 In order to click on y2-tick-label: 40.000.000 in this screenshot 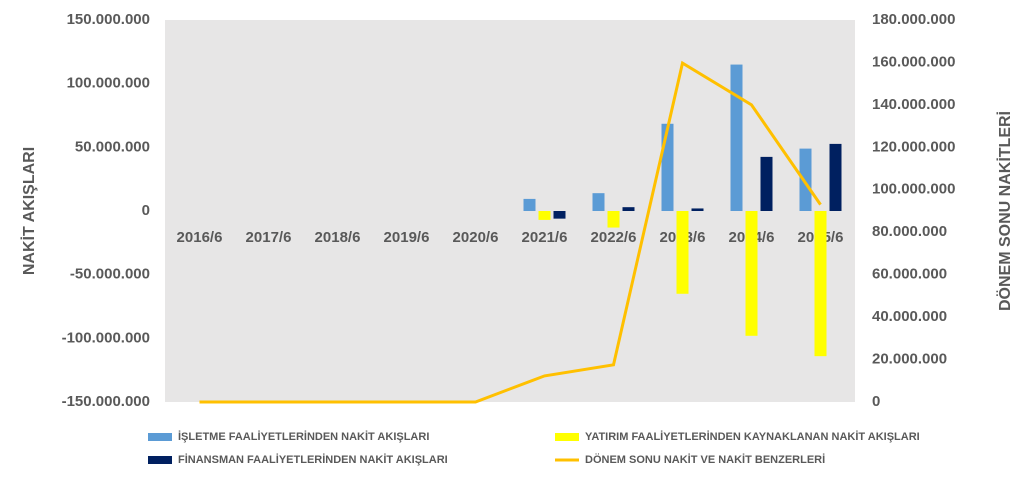, I will do `click(909, 316)`.